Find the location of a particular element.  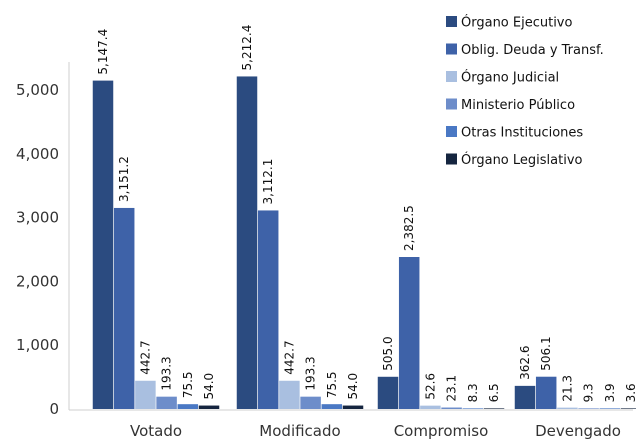

data-label: 23.1 is located at coordinates (452, 388).